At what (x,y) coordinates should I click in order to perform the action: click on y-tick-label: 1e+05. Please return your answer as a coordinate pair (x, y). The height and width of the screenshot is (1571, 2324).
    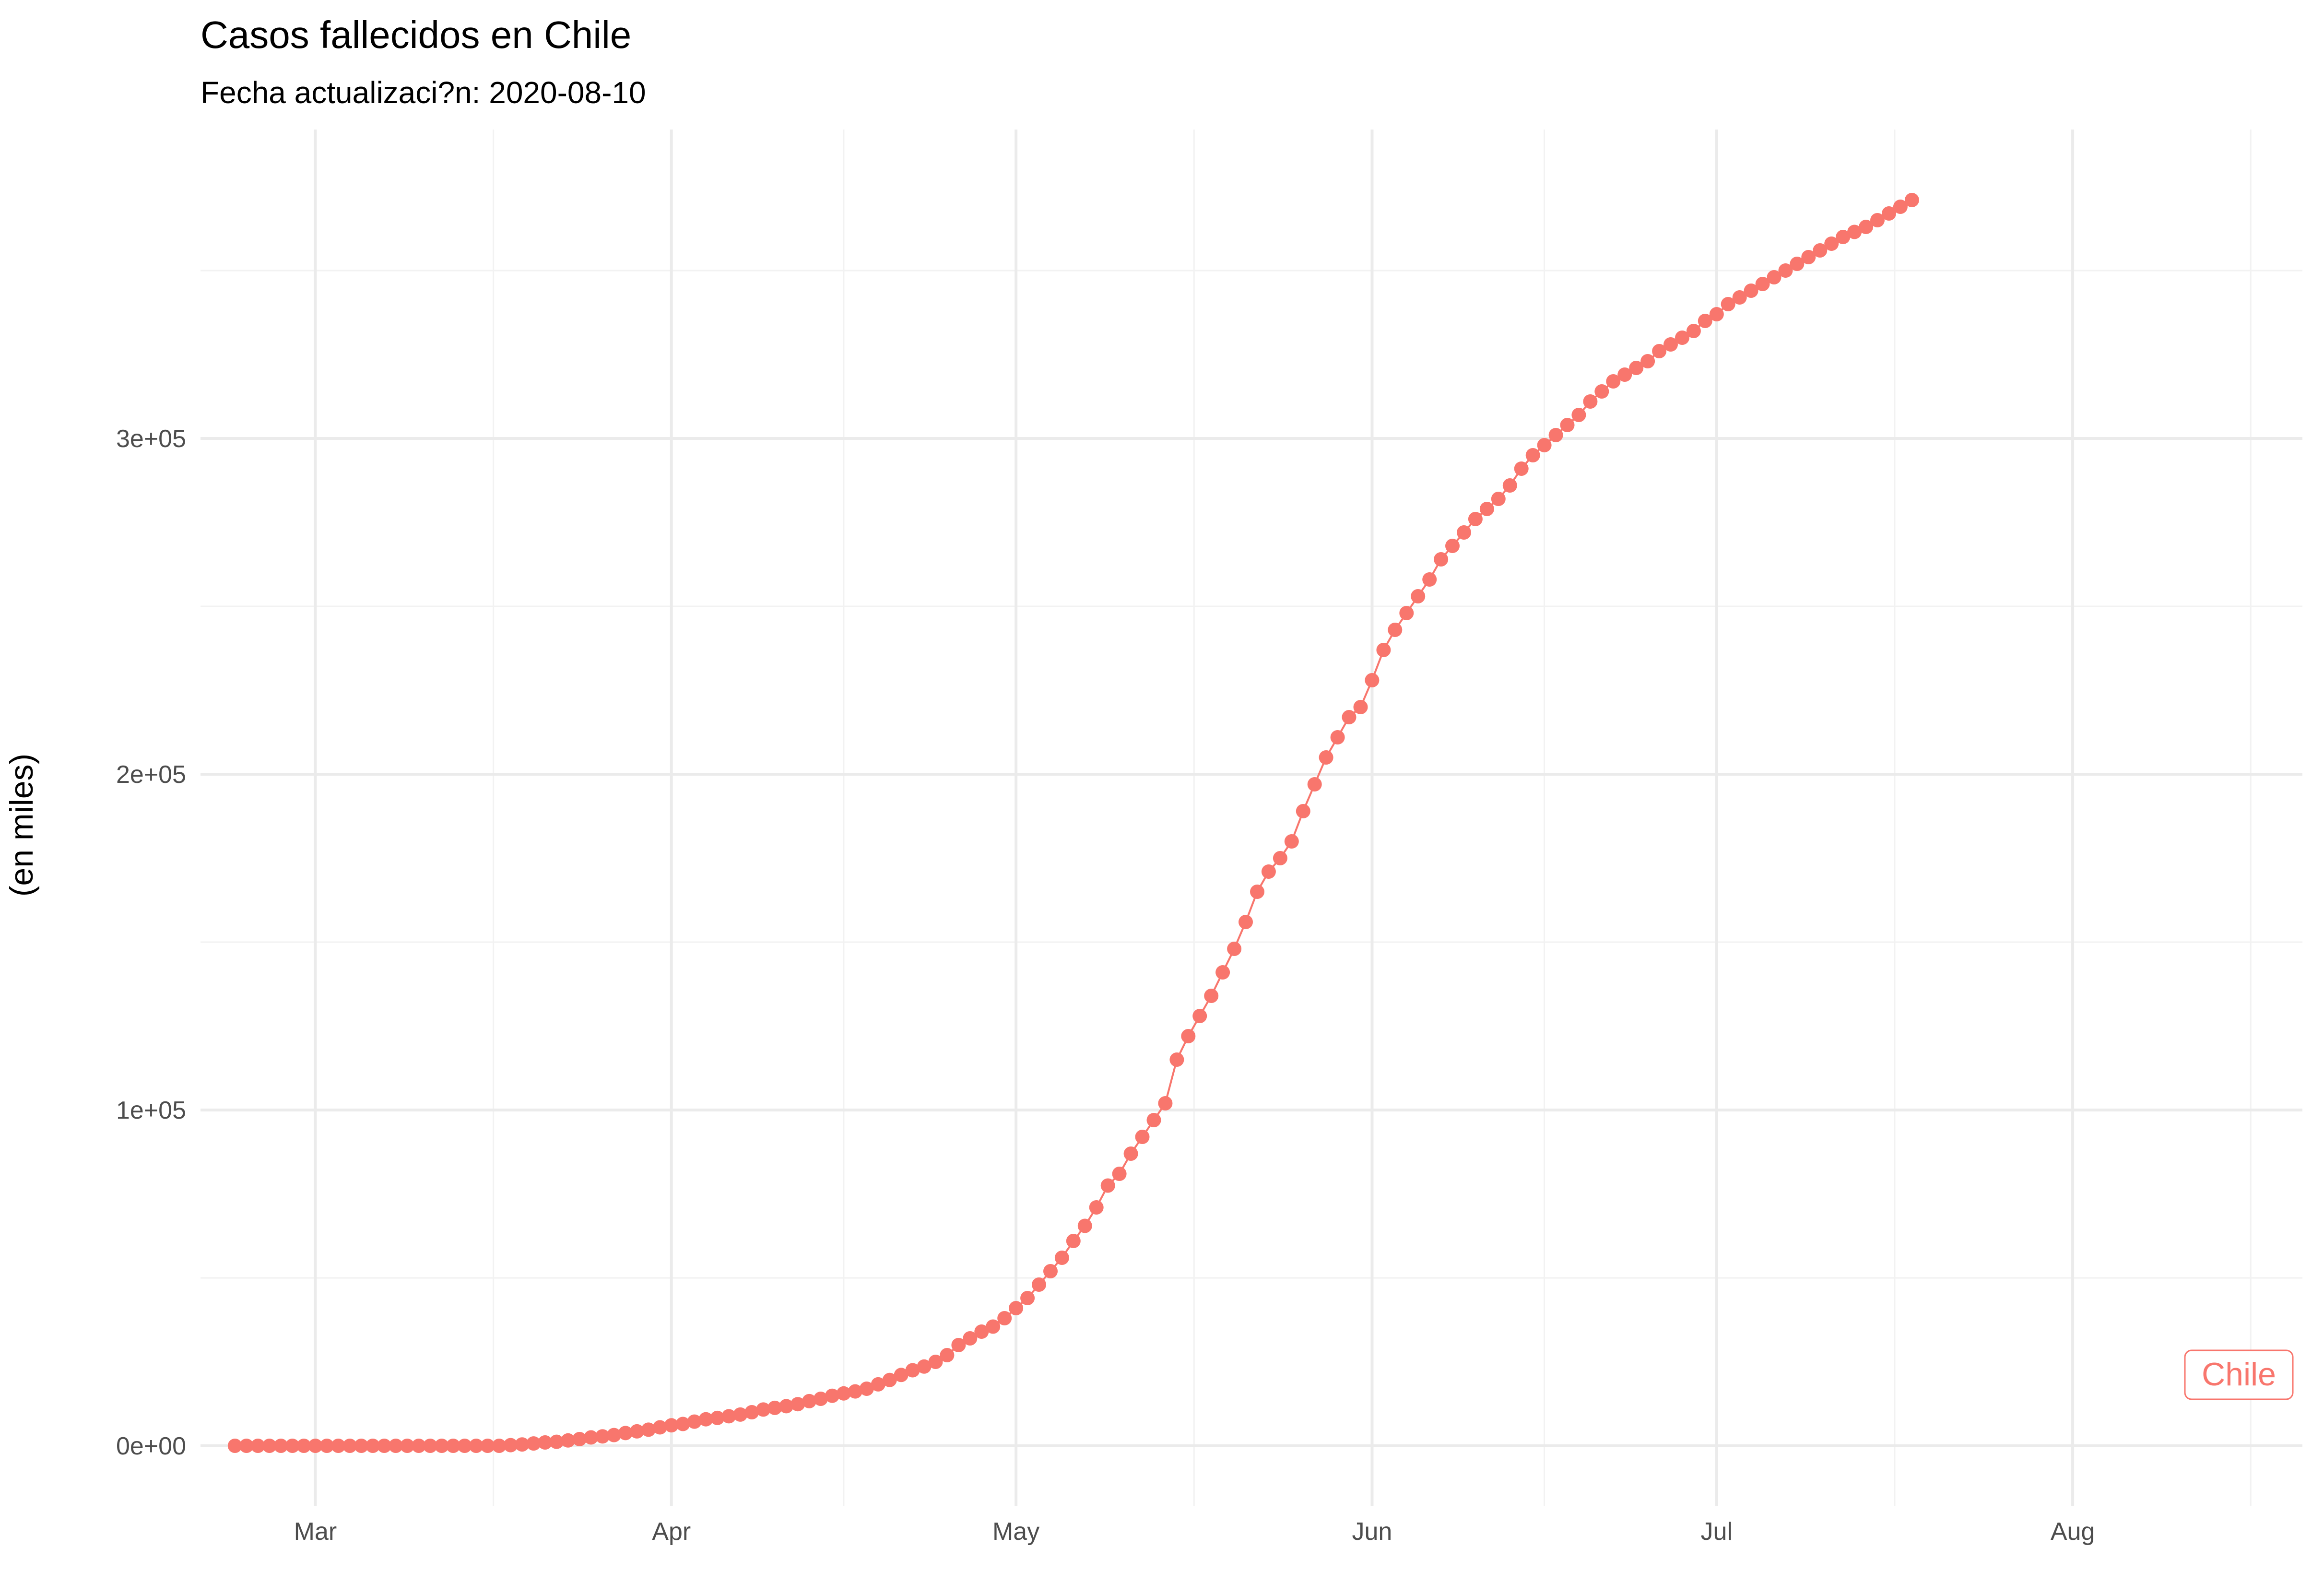
    Looking at the image, I should click on (151, 1110).